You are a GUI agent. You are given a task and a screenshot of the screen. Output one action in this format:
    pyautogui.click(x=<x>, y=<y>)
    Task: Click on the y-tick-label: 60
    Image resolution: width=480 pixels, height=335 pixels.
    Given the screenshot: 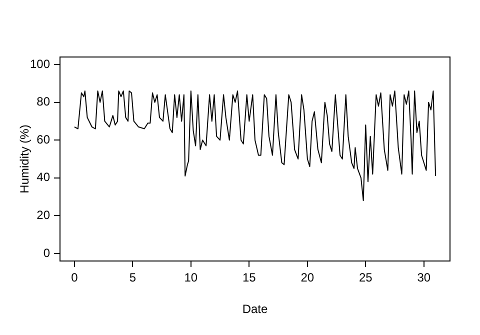 What is the action you would take?
    pyautogui.click(x=43, y=139)
    